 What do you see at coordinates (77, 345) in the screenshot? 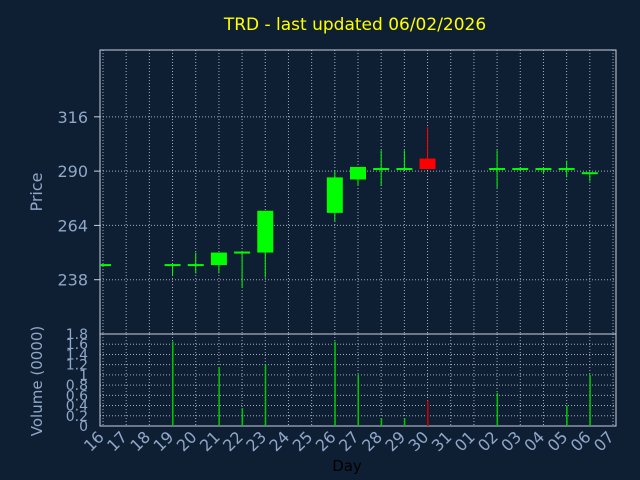
I see `volume-tick-label: 1.6` at bounding box center [77, 345].